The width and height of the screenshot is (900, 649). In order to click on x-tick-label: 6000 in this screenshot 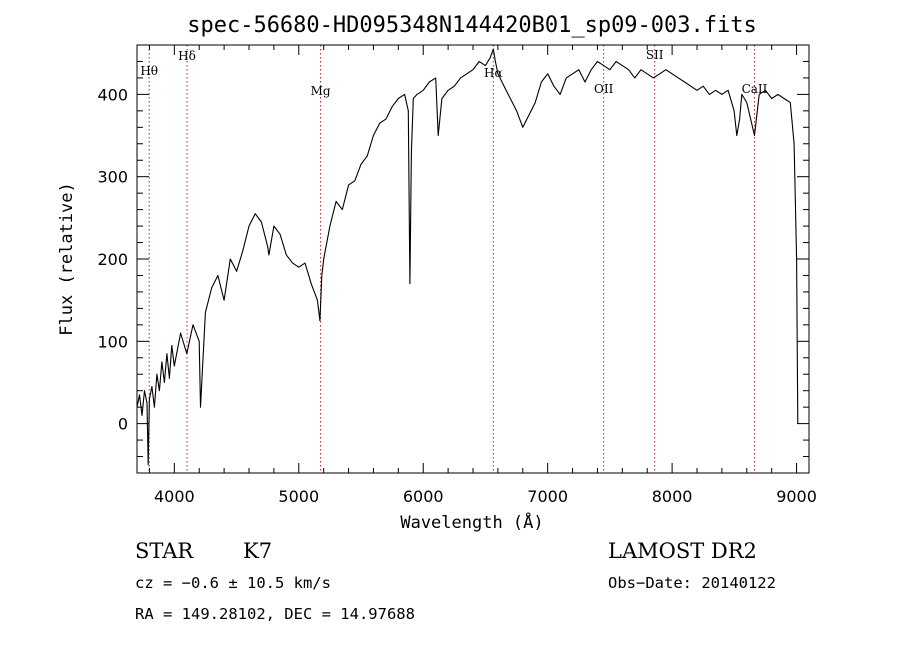, I will do `click(423, 496)`.